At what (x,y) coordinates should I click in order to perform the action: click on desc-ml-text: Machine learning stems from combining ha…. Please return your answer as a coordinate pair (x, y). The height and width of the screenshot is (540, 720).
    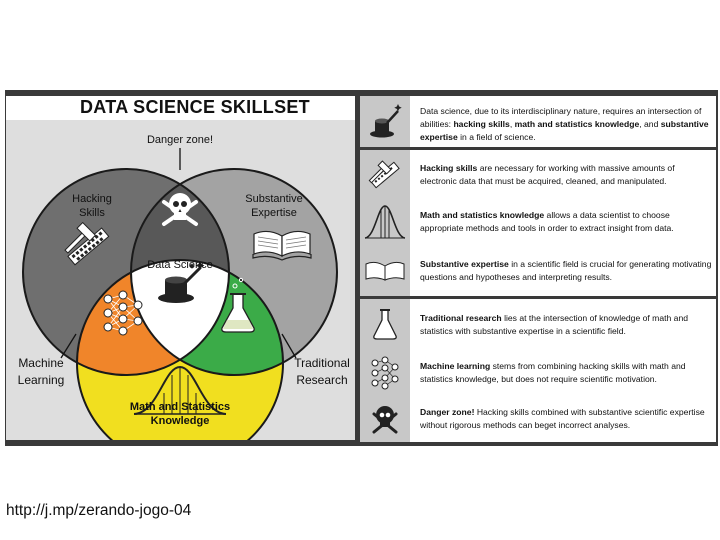
    Looking at the image, I should click on (553, 372).